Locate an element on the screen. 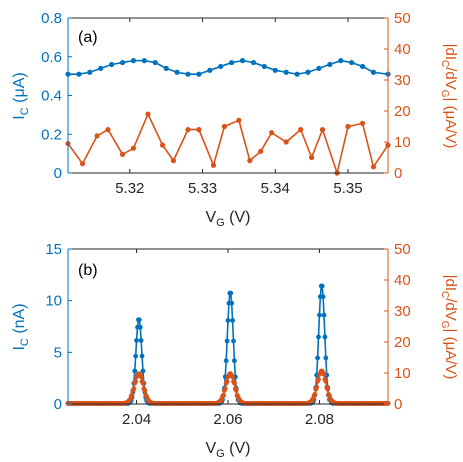  panel-b-ytick-left-label: 15 is located at coordinates (53, 249).